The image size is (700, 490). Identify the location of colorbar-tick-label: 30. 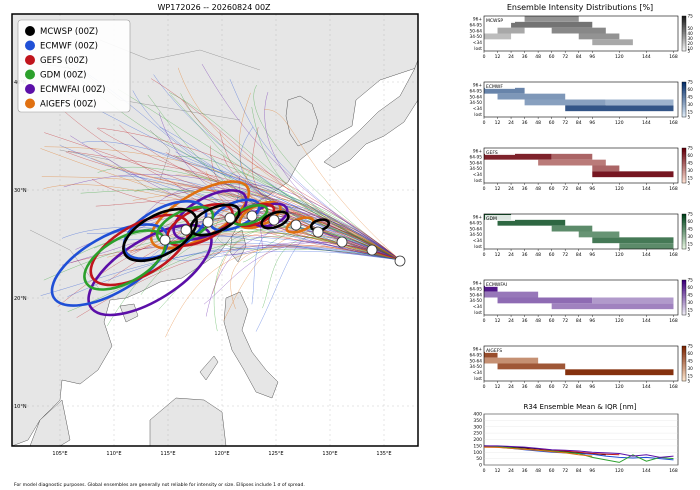
(691, 104).